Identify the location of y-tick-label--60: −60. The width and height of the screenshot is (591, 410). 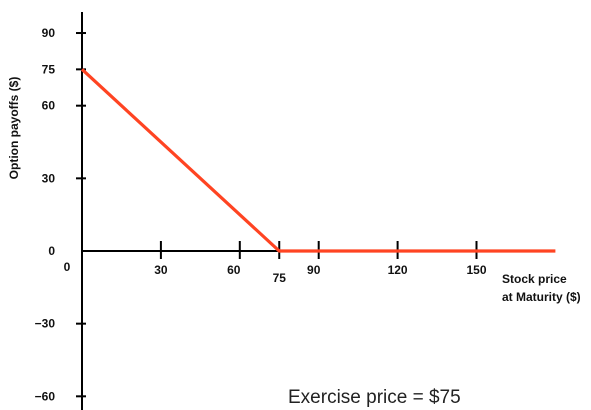
(45, 396).